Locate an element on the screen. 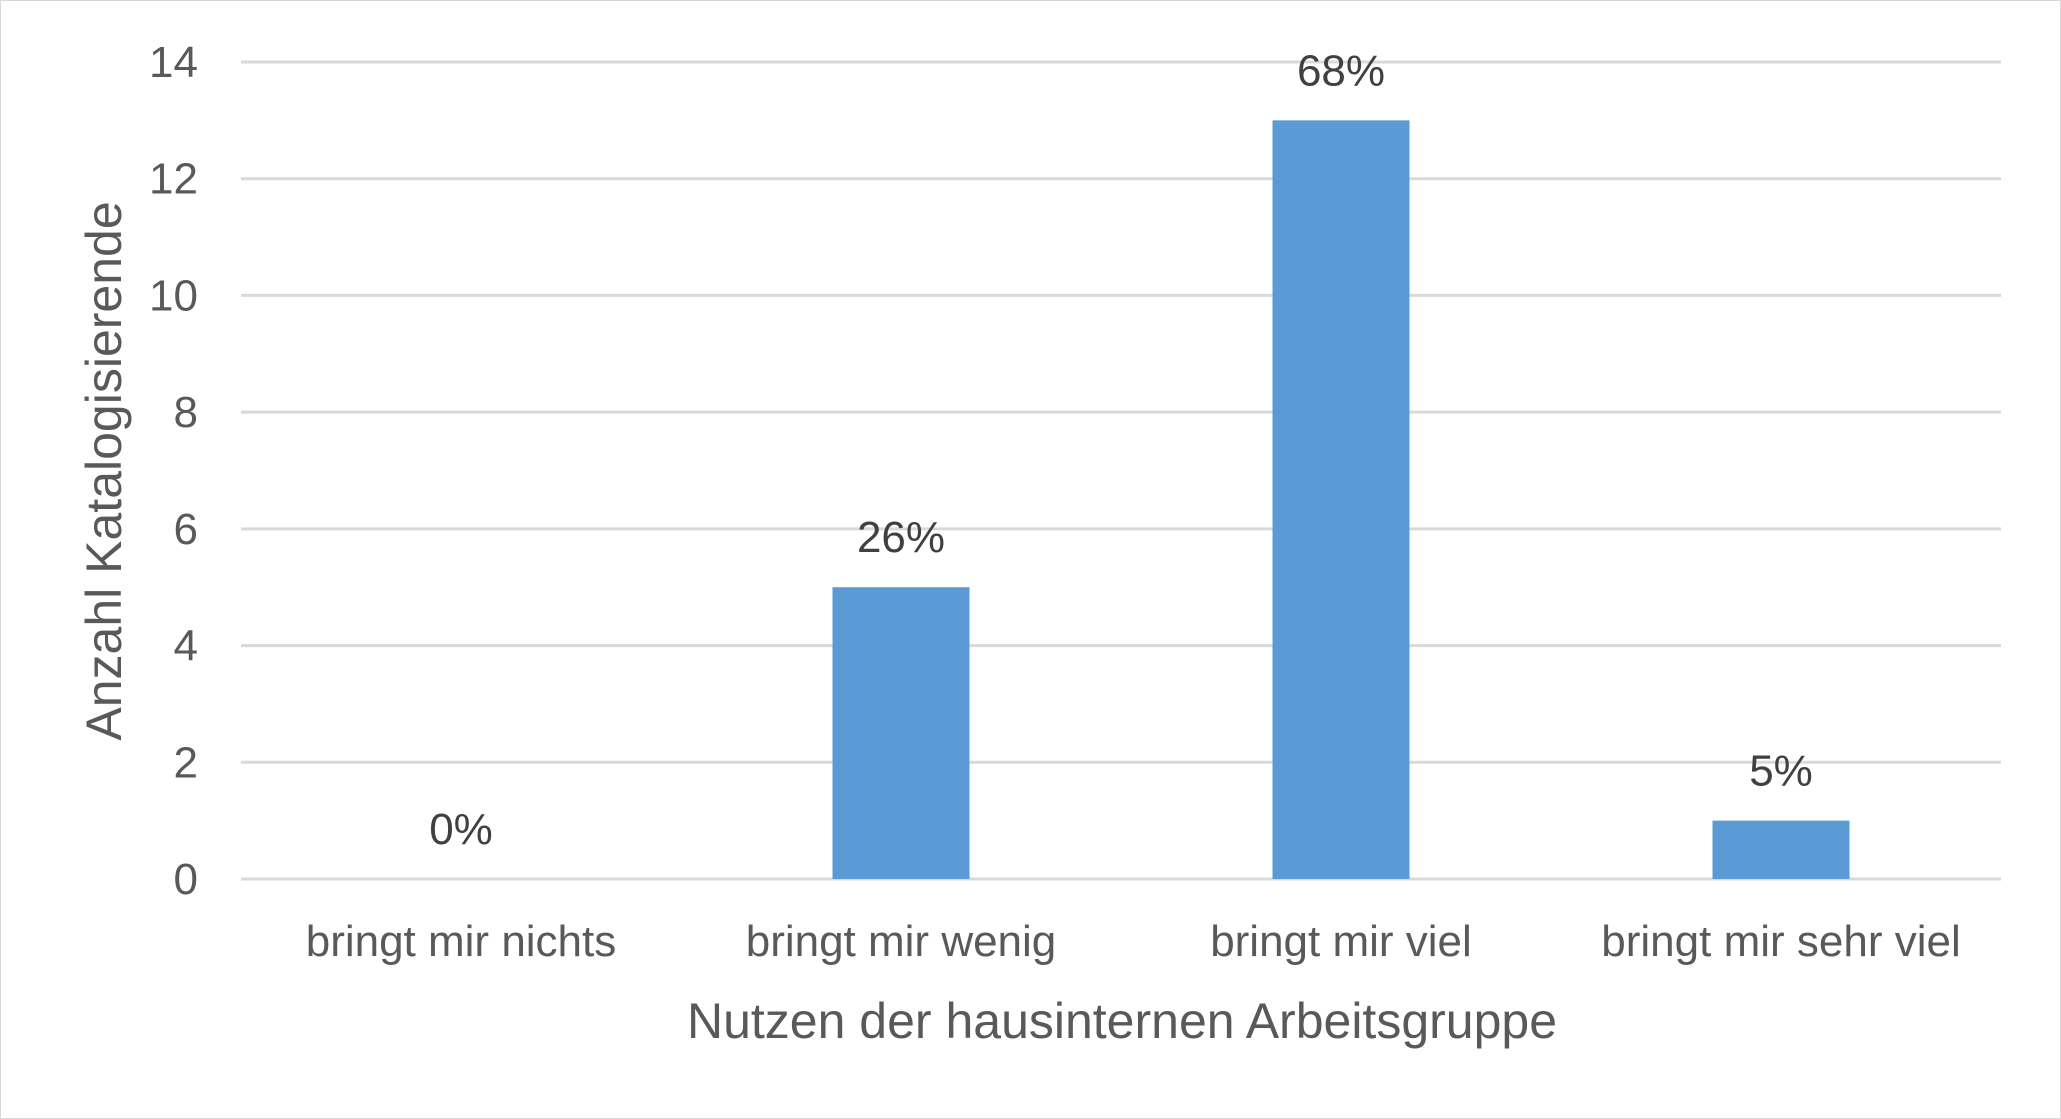  data-label: 0% is located at coordinates (461, 829).